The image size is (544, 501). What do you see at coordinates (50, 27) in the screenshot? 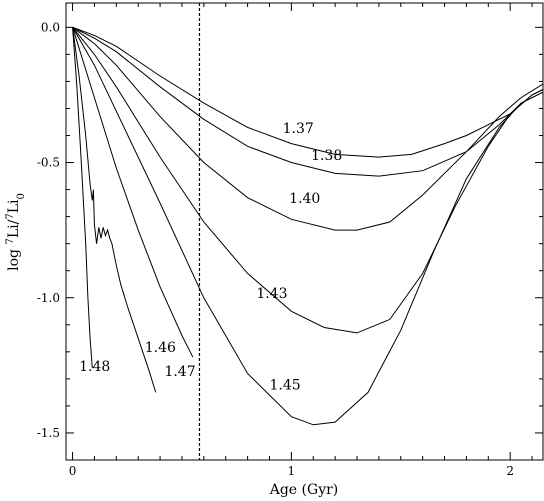
I see `y-tick-label: 0.0` at bounding box center [50, 27].